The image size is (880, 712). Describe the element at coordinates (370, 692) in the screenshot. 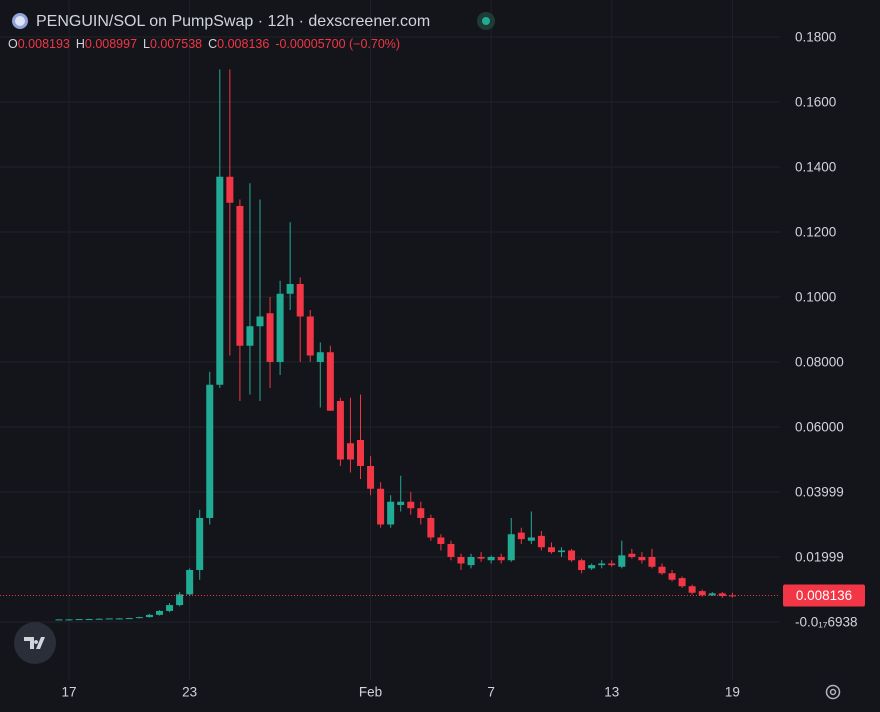

I see `x-tick-label: Feb` at that location.